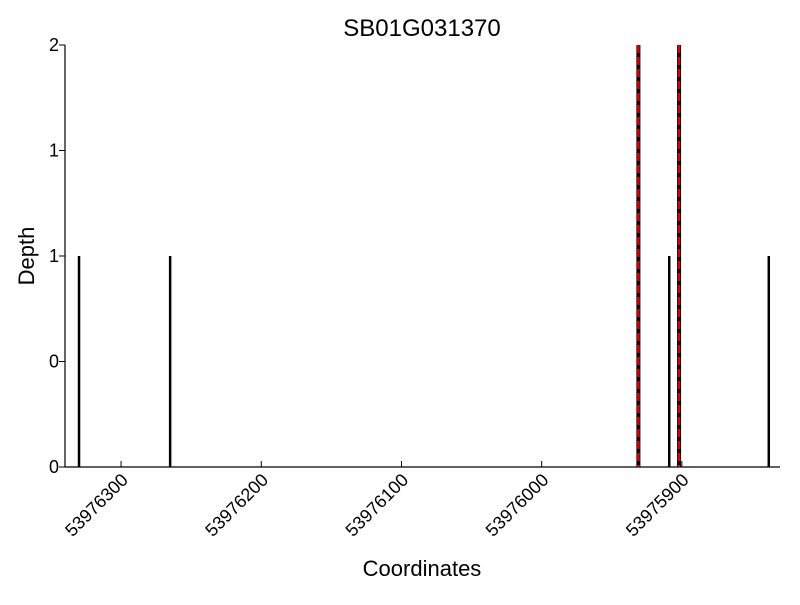  I want to click on x-axis-label: Coordinates, so click(422, 568).